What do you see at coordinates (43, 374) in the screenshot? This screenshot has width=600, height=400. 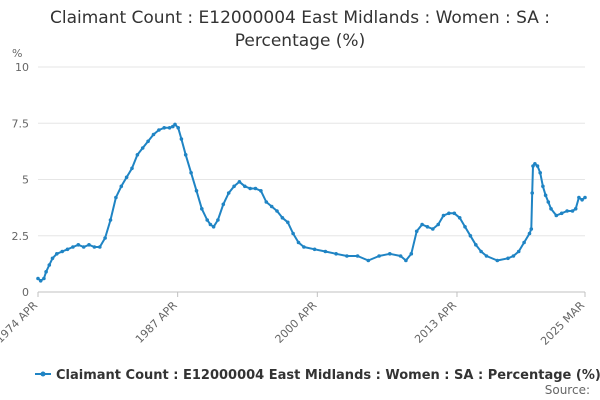 I see `legend-marker-icon` at bounding box center [43, 374].